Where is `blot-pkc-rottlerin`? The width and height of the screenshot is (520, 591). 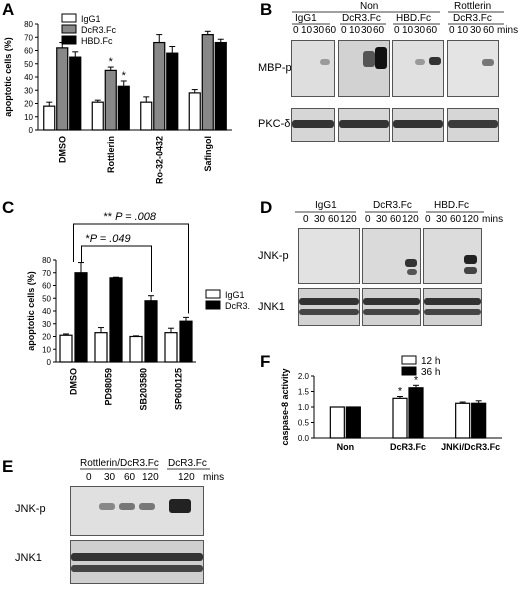
blot-pkc-rottlerin is located at coordinates (473, 125).